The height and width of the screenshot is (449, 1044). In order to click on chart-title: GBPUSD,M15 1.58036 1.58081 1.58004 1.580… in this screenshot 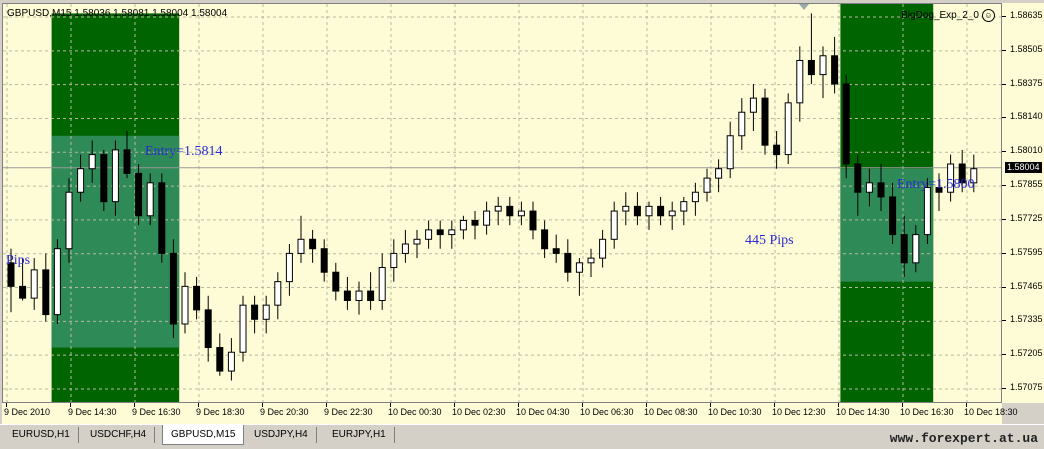, I will do `click(117, 13)`.